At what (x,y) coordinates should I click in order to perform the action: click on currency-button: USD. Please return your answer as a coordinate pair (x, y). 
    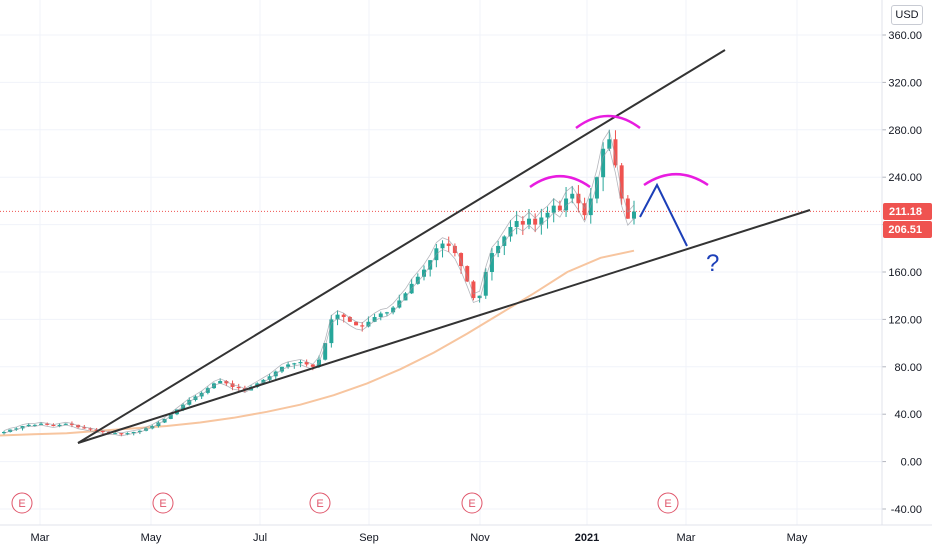
    Looking at the image, I should click on (907, 15).